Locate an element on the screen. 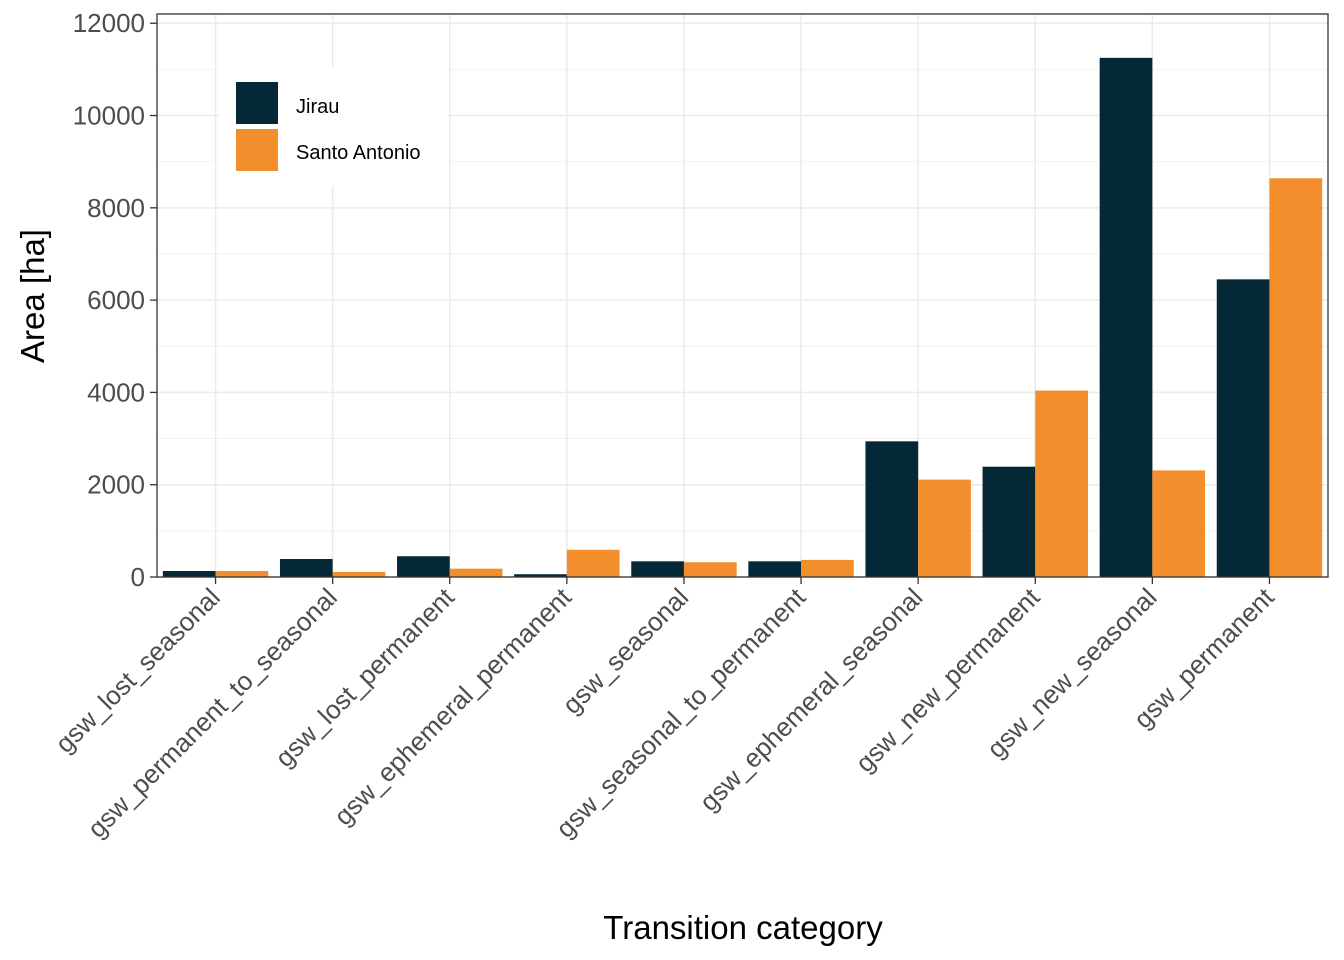 The height and width of the screenshot is (960, 1344). bar-jirau-gsw_ephemeral_seasonal is located at coordinates (892, 509).